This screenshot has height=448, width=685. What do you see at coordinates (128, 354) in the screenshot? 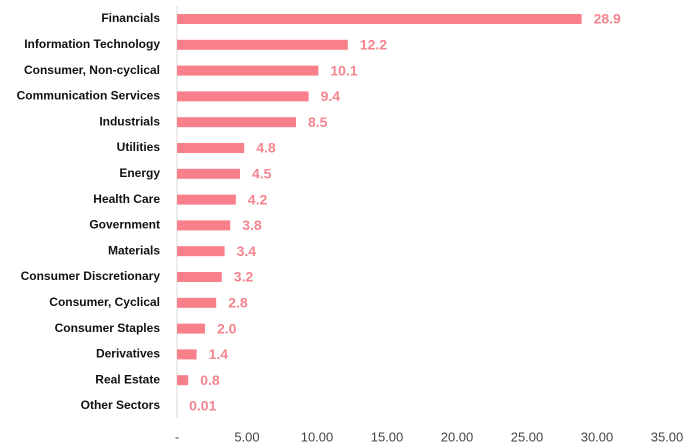
I see `y-tick-label: Derivatives` at bounding box center [128, 354].